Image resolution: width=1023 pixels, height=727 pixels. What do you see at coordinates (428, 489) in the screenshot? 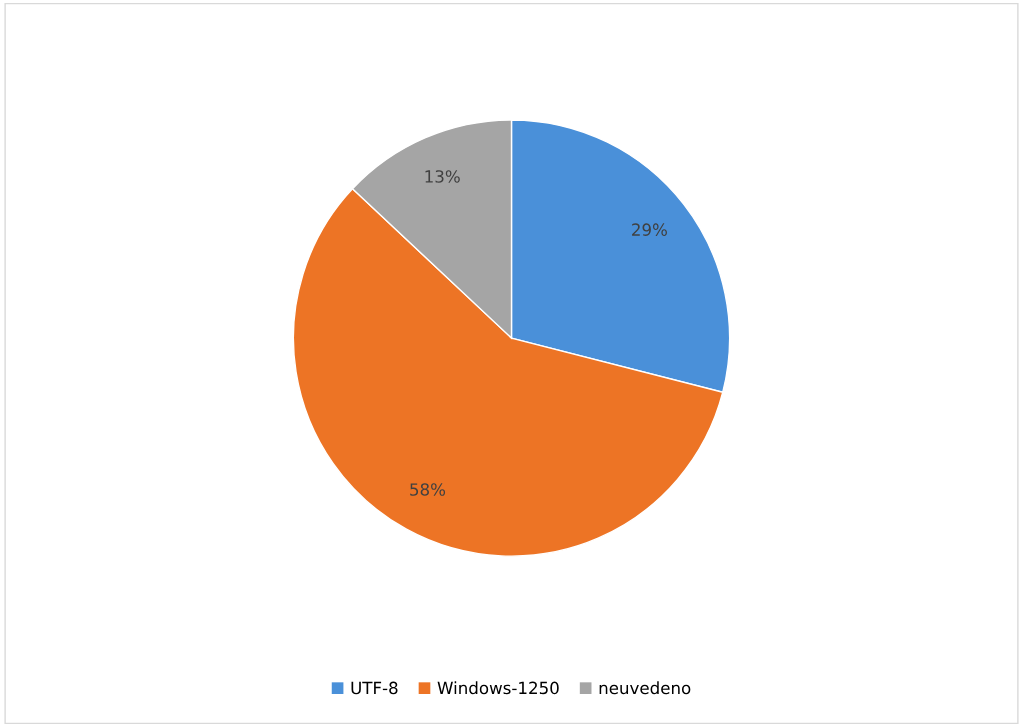
I see `data-label: 58%` at bounding box center [428, 489].